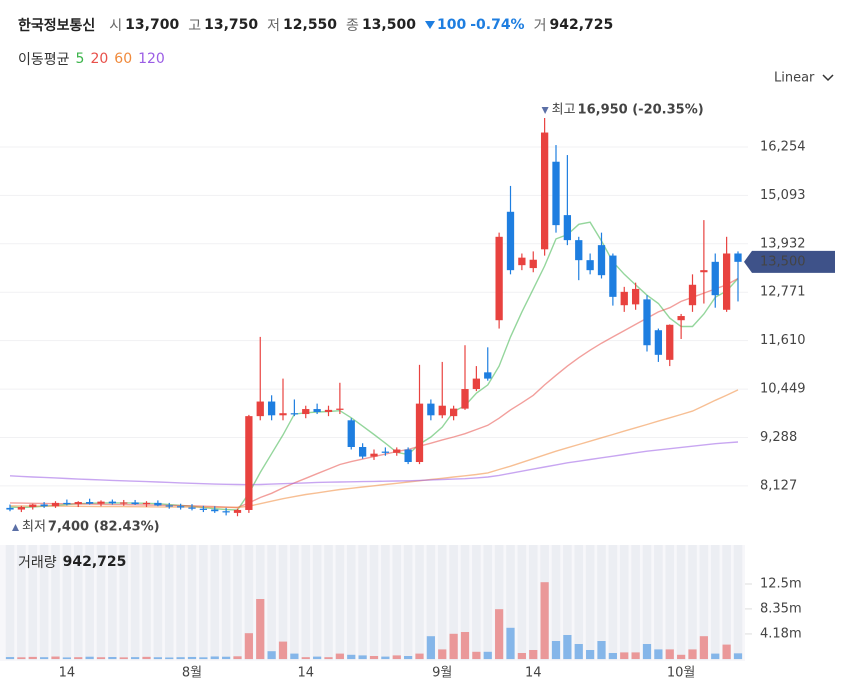  I want to click on x-tick-label: 9월, so click(442, 673).